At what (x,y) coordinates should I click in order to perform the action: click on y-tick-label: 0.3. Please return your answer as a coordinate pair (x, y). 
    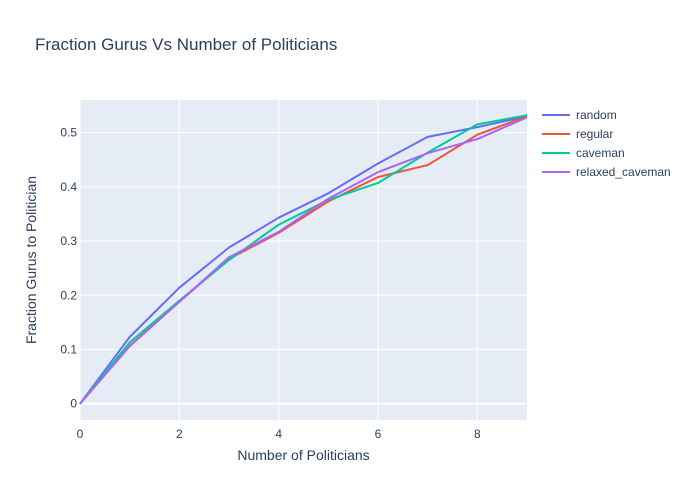
    Looking at the image, I should click on (68, 241).